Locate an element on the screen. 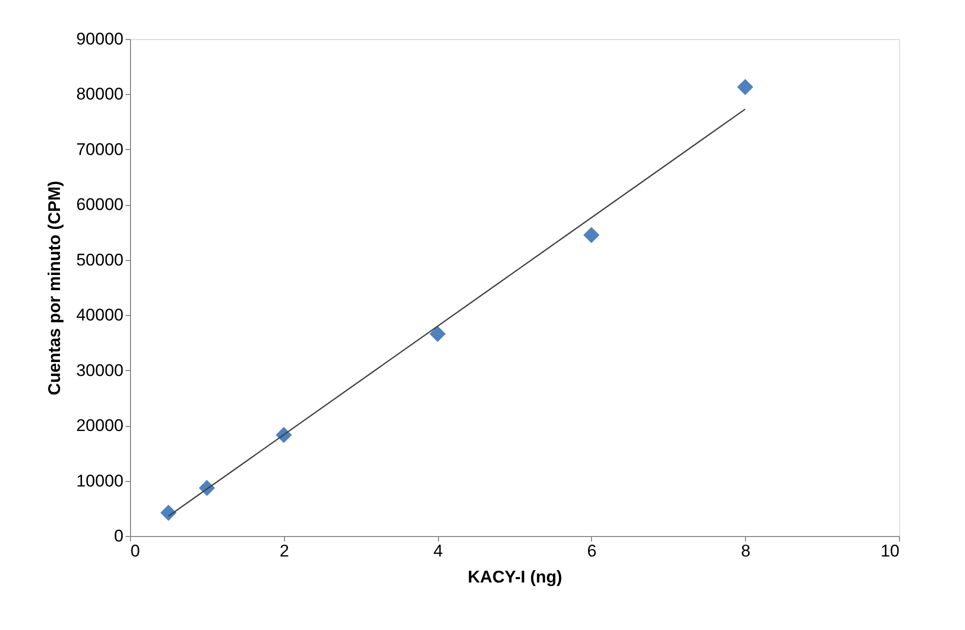 The width and height of the screenshot is (965, 630). y-tick-label: 10000 is located at coordinates (100, 480).